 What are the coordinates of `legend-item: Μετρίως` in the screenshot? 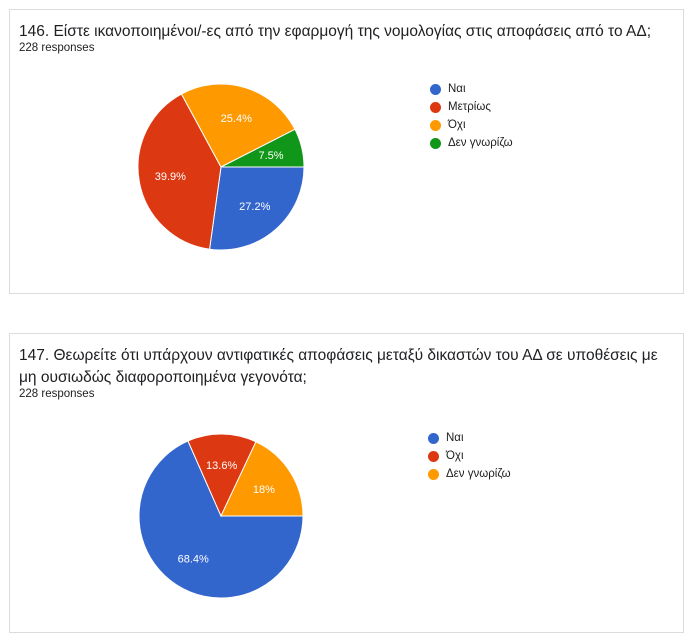 It's located at (471, 107).